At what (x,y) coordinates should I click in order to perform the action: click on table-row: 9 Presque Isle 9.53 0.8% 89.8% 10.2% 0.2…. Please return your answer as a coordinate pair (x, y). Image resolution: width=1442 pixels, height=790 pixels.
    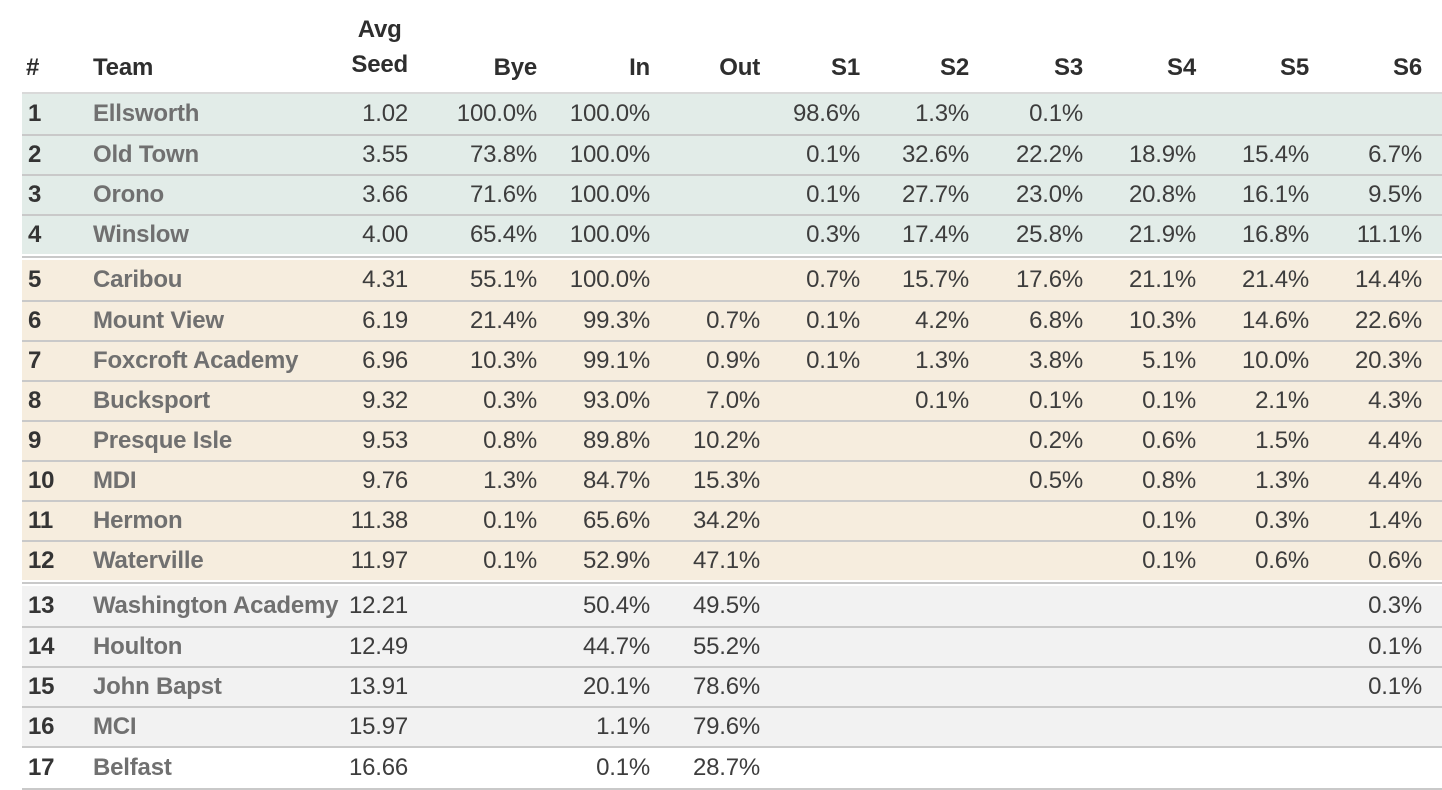
    Looking at the image, I should click on (732, 440).